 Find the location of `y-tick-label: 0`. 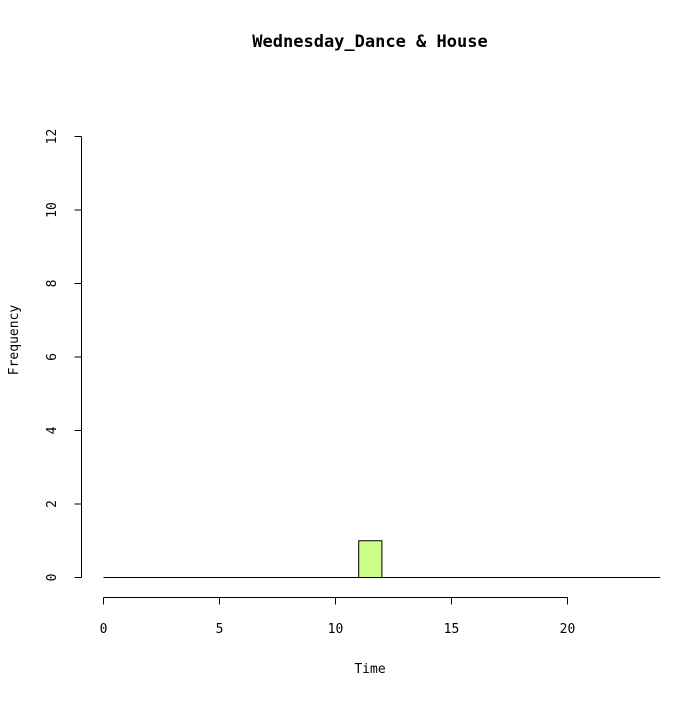

y-tick-label: 0 is located at coordinates (52, 578).